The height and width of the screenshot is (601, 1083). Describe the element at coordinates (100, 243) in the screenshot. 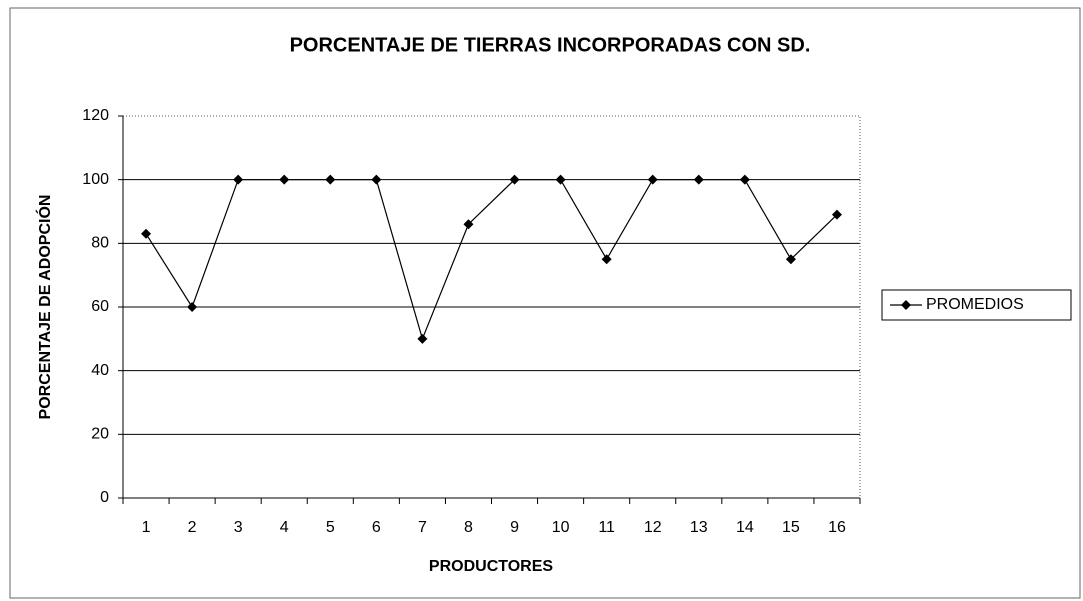

I see `y-tick-label: 80` at that location.